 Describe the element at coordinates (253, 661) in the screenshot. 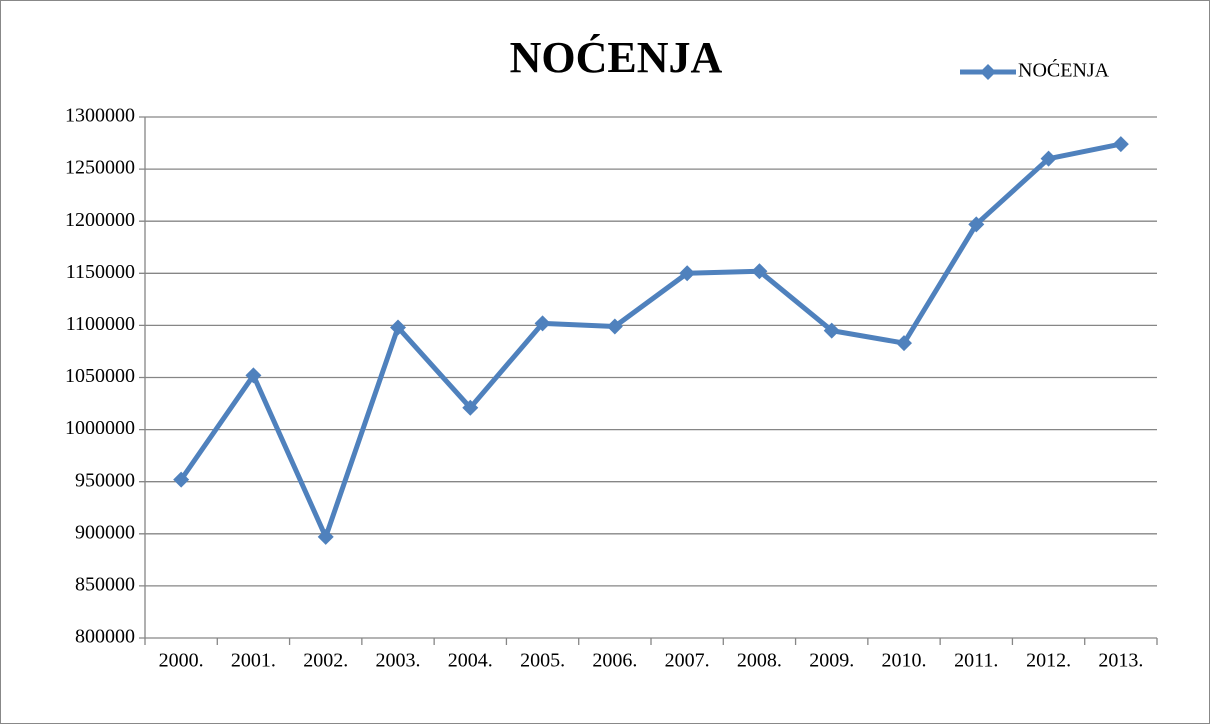

I see `x-tick-label: 2001.` at that location.